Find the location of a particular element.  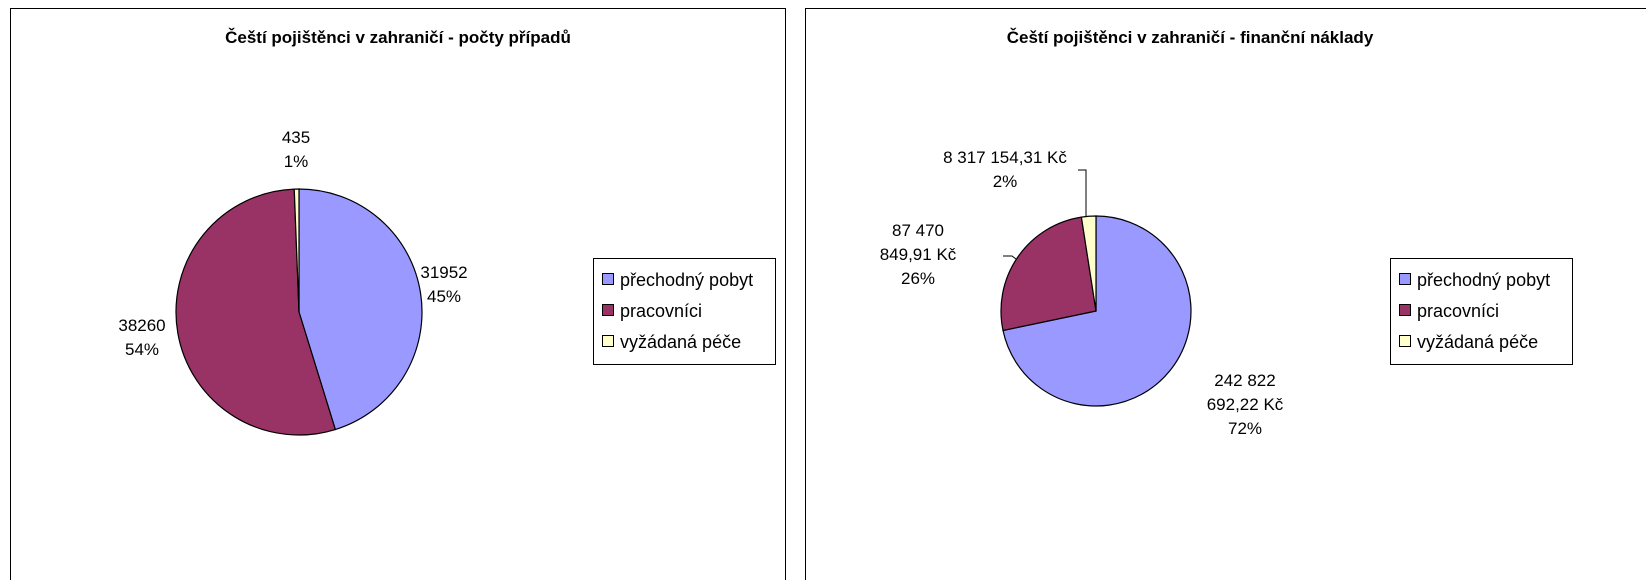

value-label: 435 is located at coordinates (296, 137).